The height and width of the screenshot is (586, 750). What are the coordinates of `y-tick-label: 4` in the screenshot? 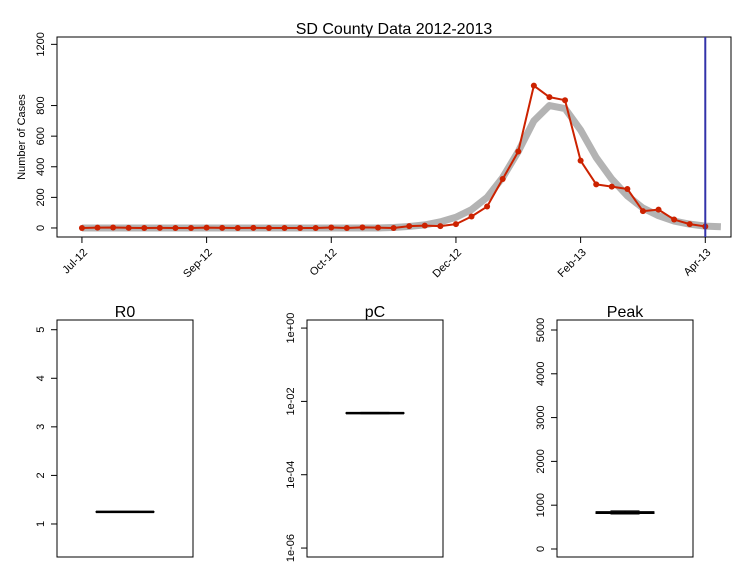 It's located at (41, 378).